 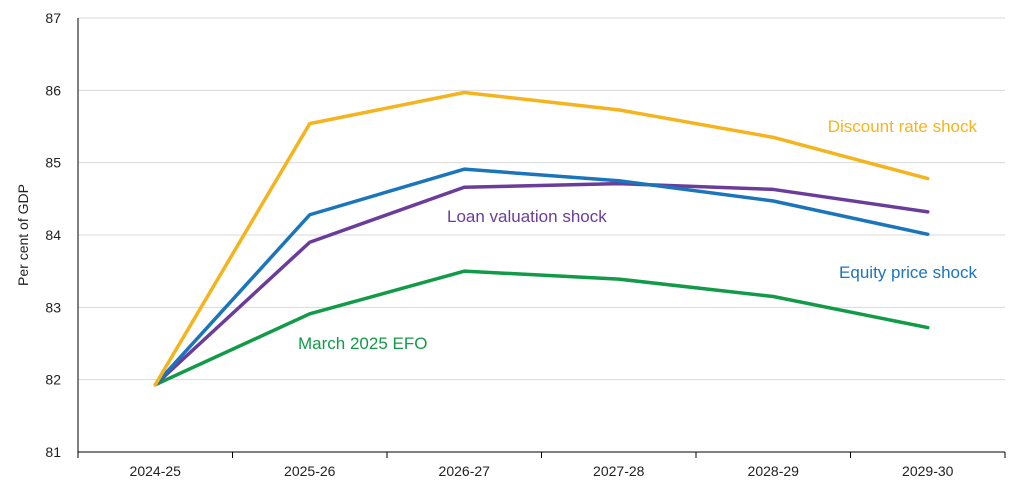 I want to click on y-axis-tick-labels: 81 82 83 84 85 86 87, so click(x=53, y=235).